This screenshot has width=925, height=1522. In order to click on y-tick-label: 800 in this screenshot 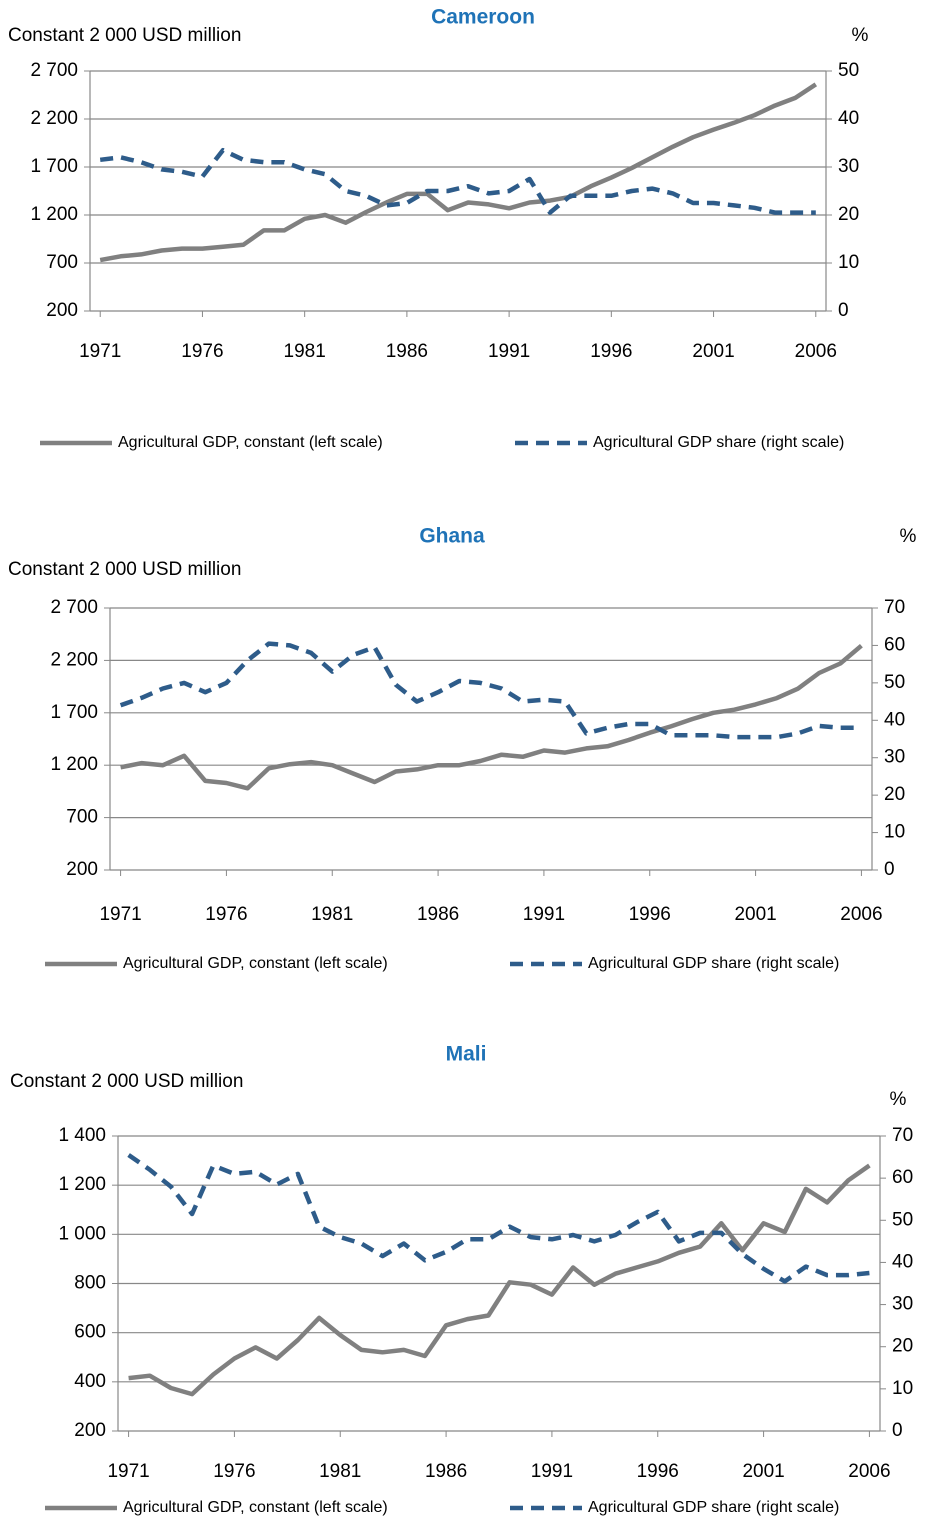, I will do `click(90, 1283)`.